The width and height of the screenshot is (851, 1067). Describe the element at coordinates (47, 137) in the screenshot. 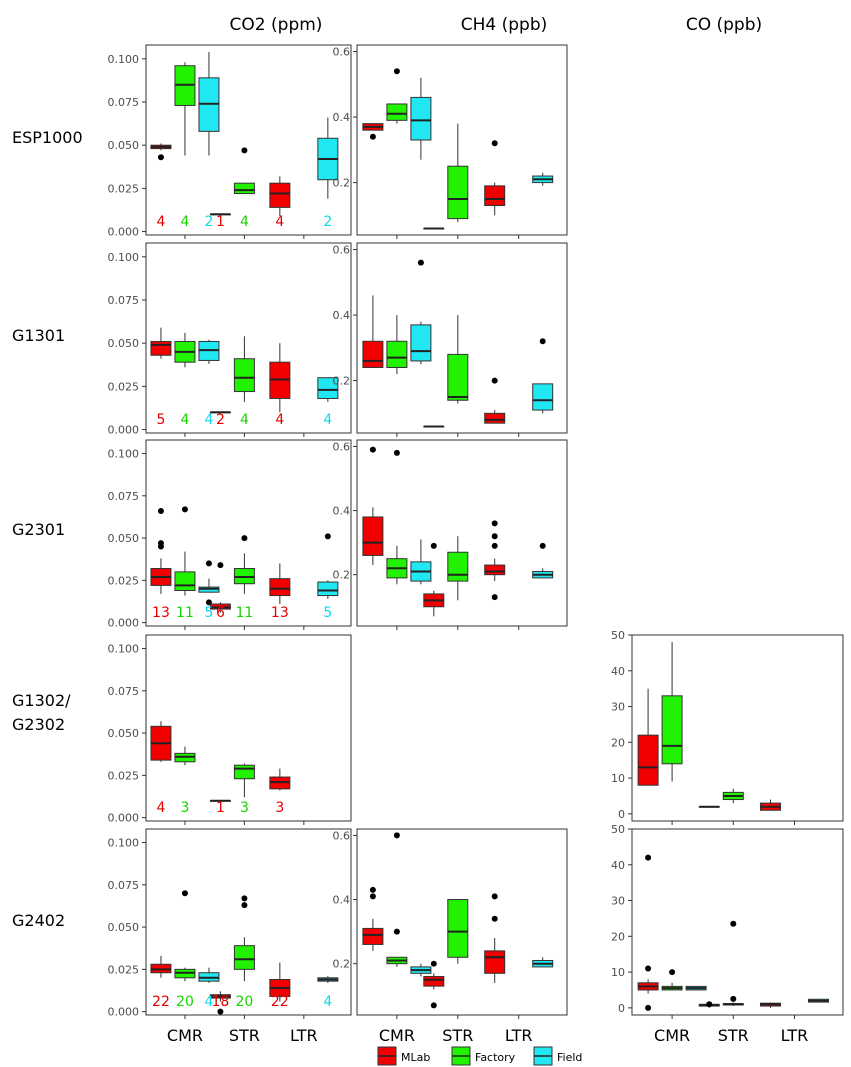

I see `row-label: ESP1000` at that location.